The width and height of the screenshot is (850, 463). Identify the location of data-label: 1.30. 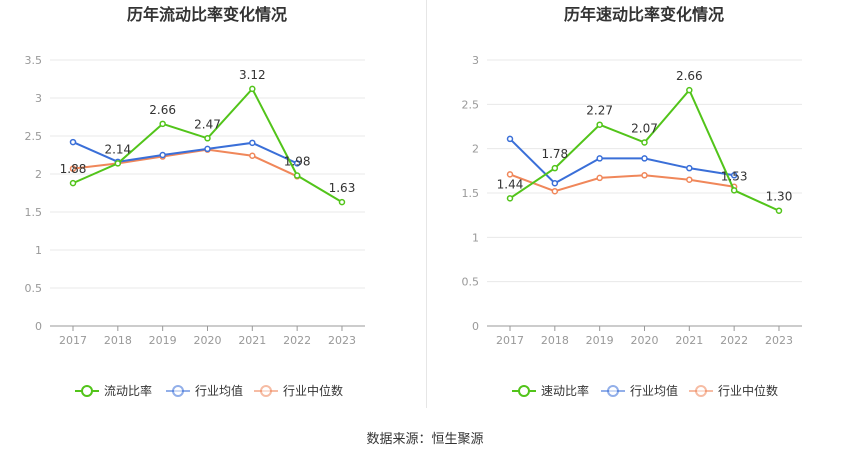
(779, 197).